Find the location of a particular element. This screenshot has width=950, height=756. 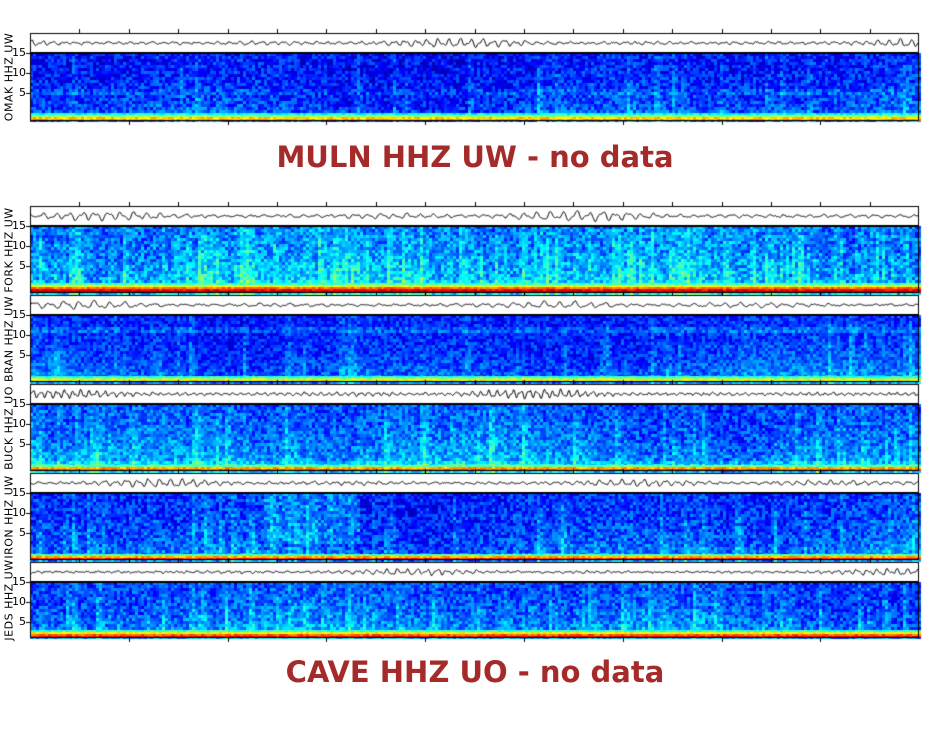

panel-bran-plot-canvas is located at coordinates (474, 339).